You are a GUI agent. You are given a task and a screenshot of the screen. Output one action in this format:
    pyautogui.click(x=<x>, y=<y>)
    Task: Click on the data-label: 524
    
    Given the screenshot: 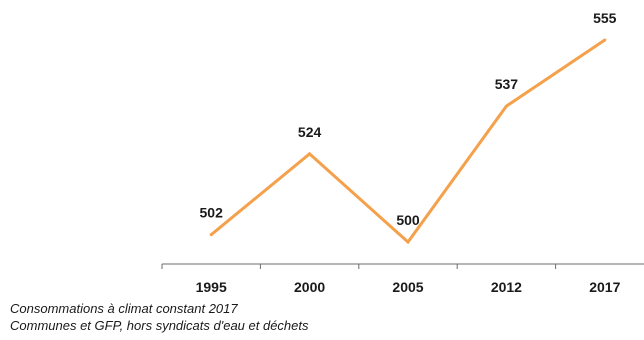 What is the action you would take?
    pyautogui.click(x=310, y=132)
    